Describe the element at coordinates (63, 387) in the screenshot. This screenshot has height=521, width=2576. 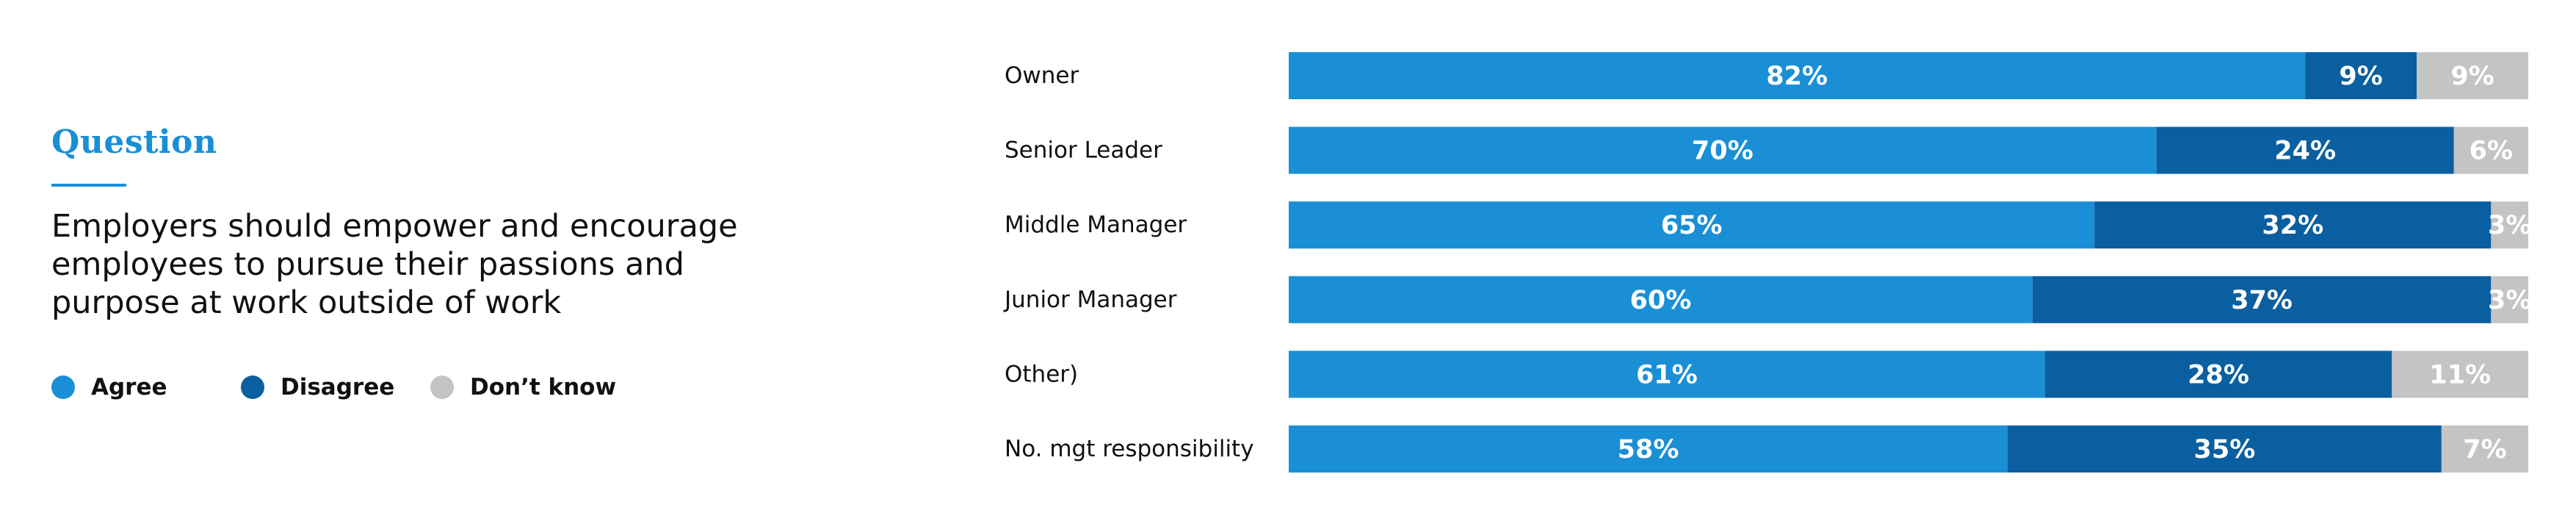
I see `legend-swatch-agree` at that location.